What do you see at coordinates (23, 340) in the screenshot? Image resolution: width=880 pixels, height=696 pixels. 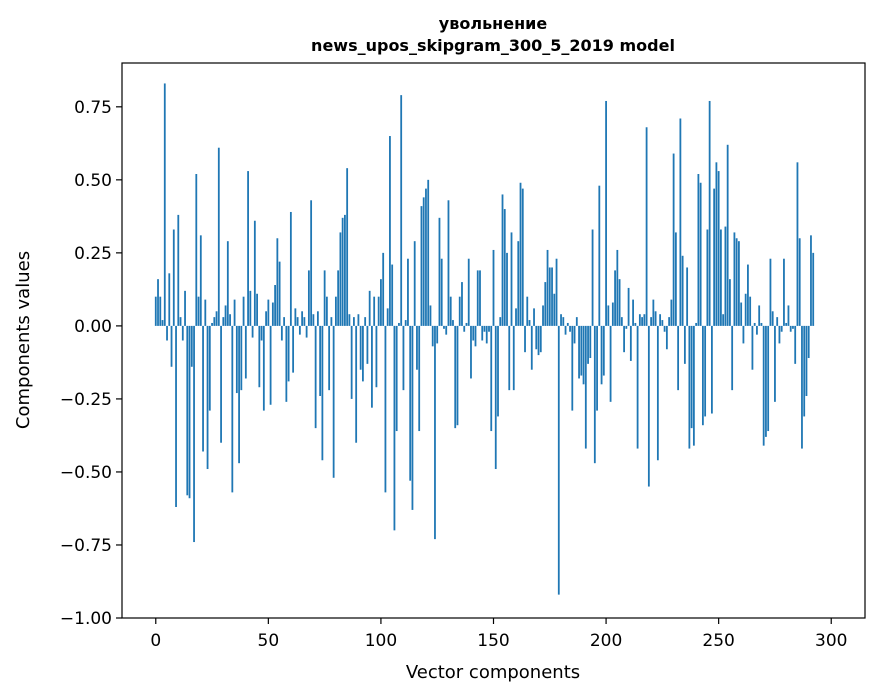 I see `y-axis-label: Components values` at bounding box center [23, 340].